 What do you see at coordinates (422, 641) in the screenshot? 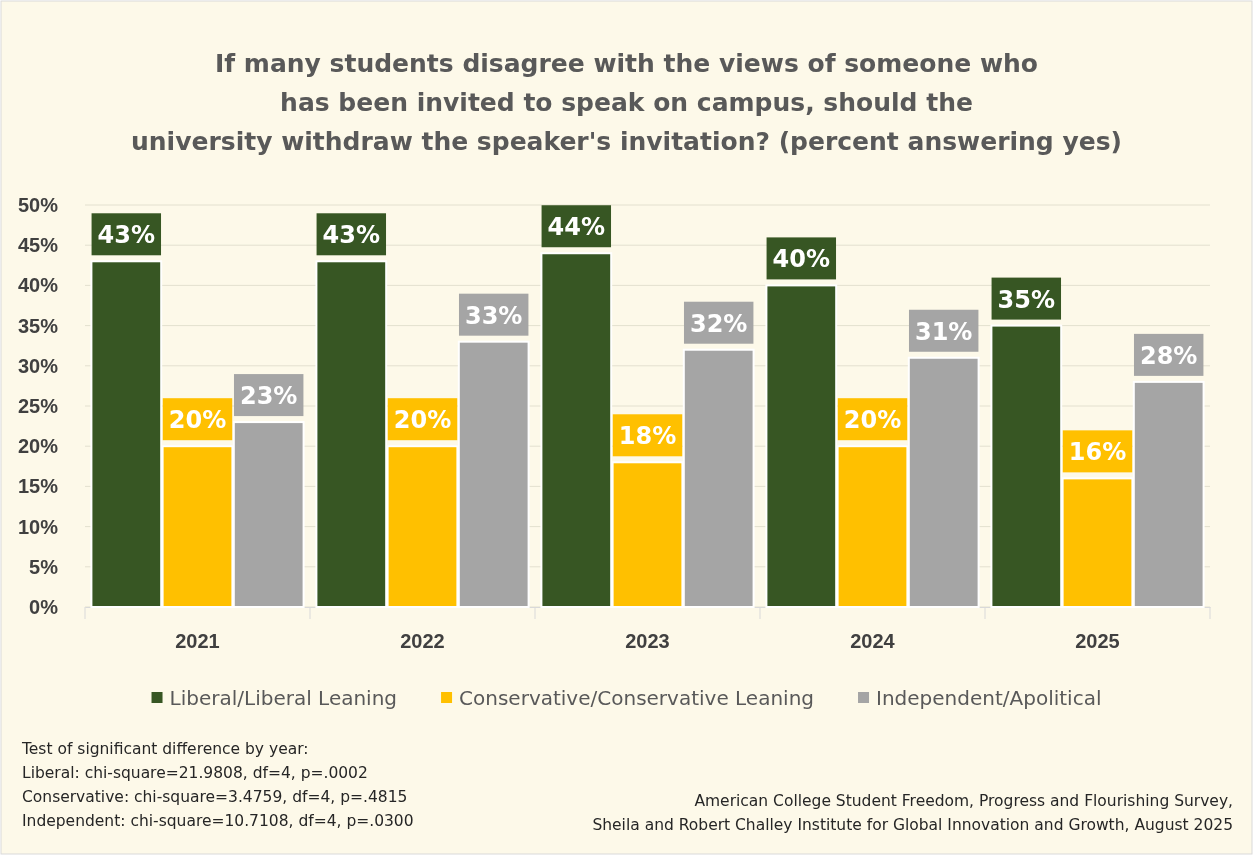
I see `x-tick-label: 2022` at bounding box center [422, 641].